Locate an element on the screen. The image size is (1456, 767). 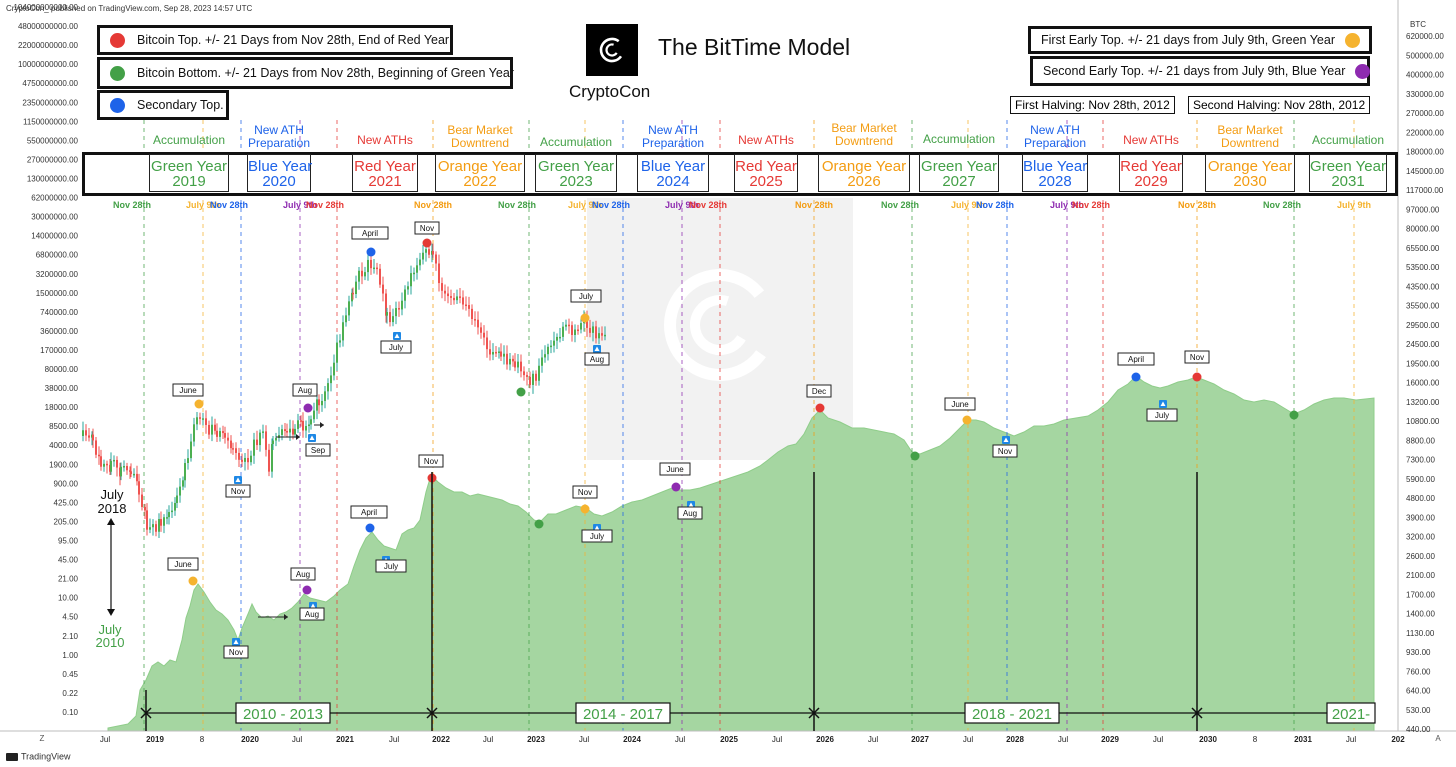
year-box: Blue Year 2028 is located at coordinates (1055, 173).